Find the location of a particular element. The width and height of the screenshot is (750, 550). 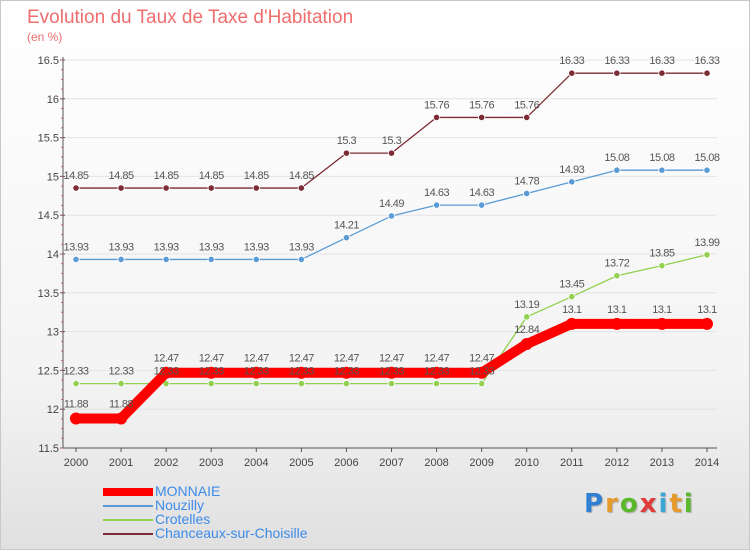

data-label: 12.84 is located at coordinates (526, 330).